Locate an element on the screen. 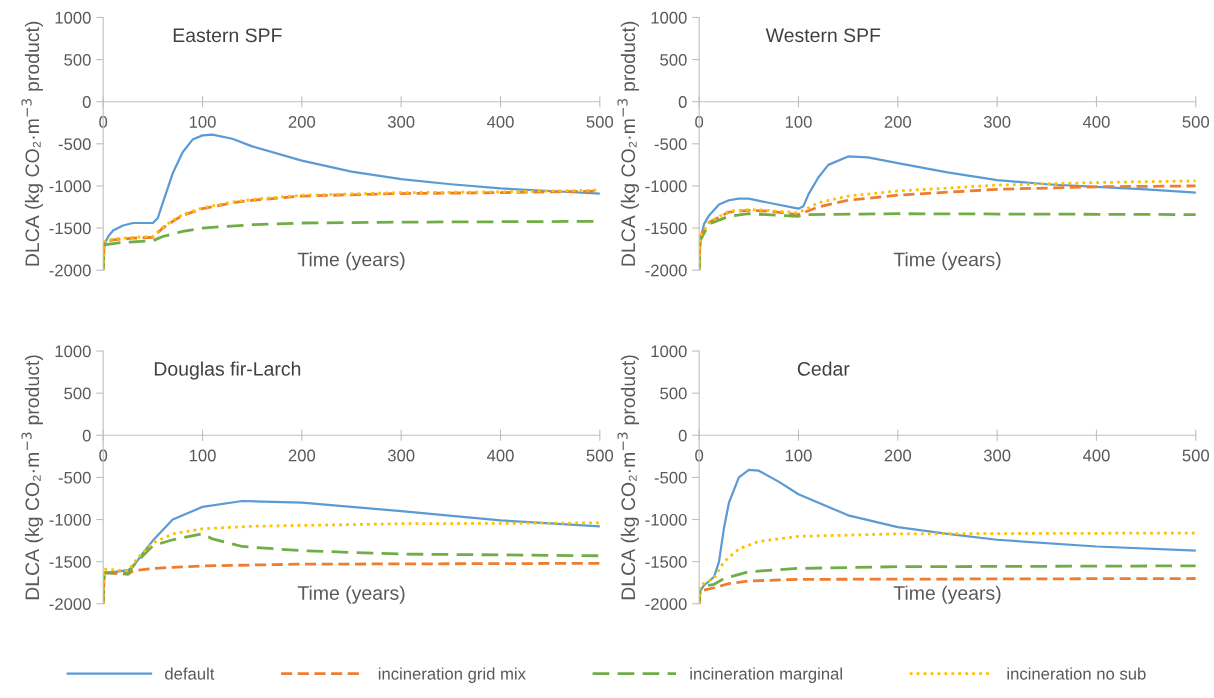 Image resolution: width=1214 pixels, height=698 pixels. legend-label: incineration marginal is located at coordinates (766, 675).